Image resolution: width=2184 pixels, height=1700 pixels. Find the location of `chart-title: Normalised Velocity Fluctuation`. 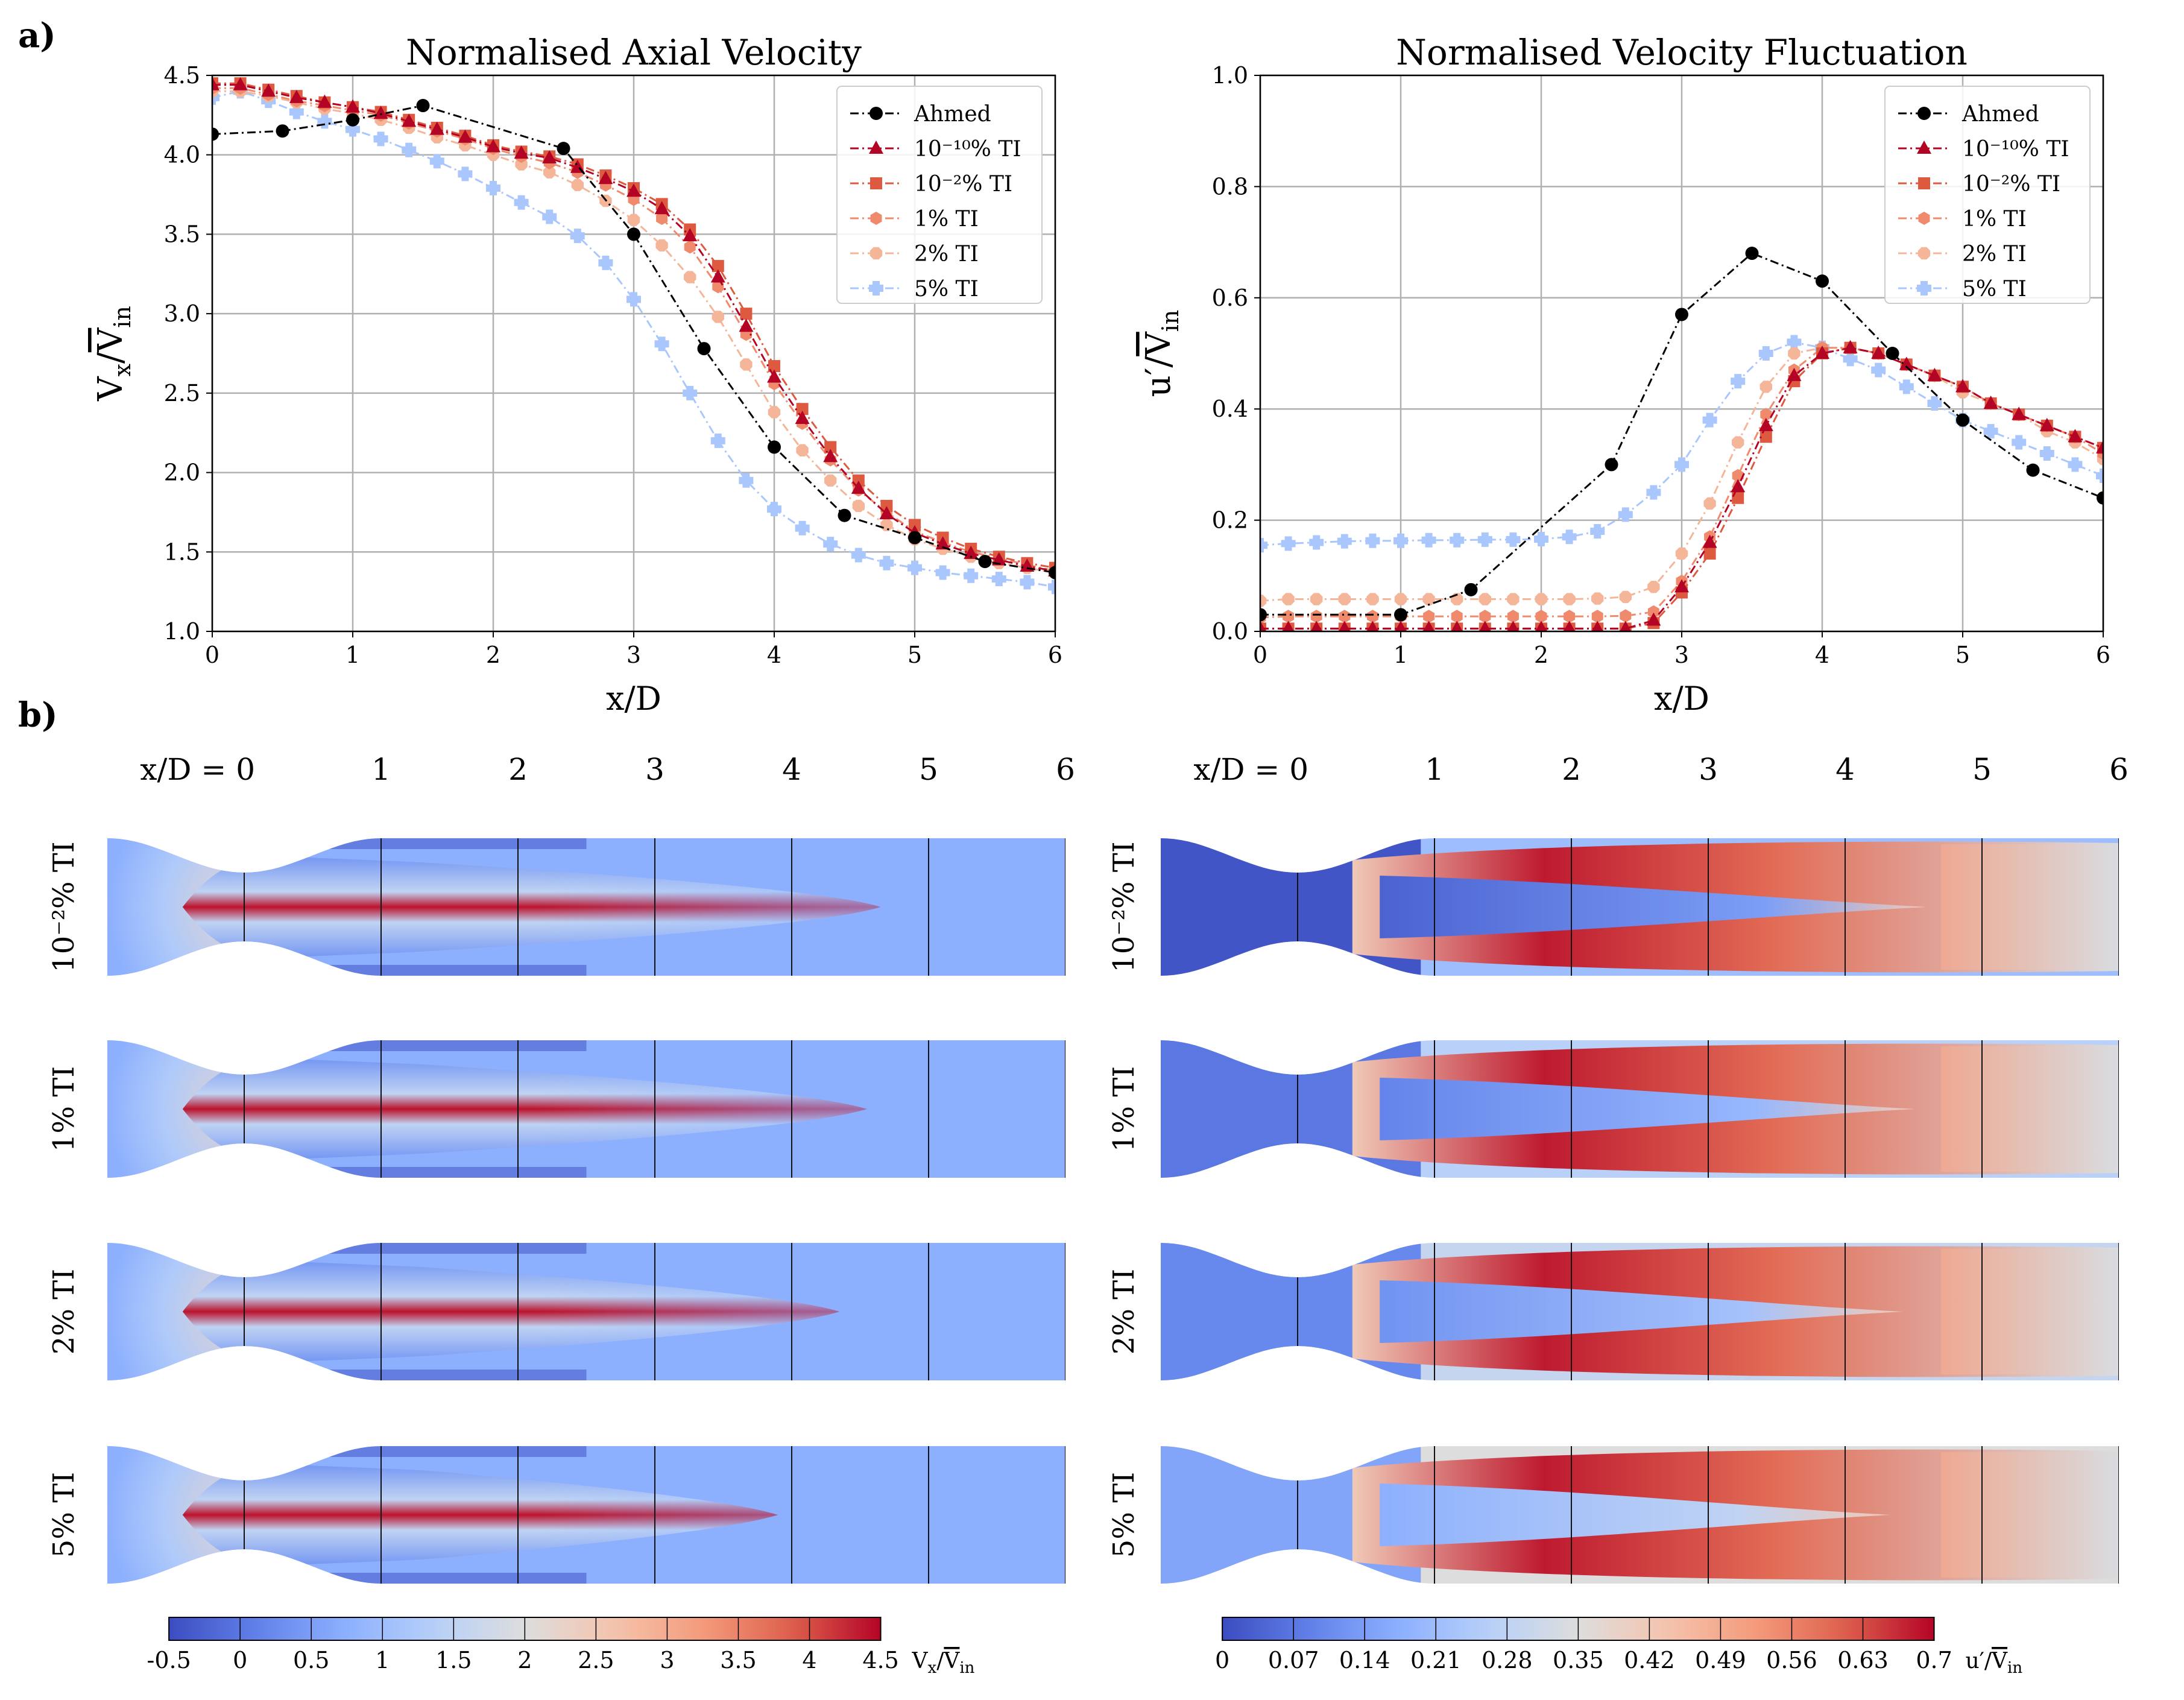

chart-title: Normalised Velocity Fluctuation is located at coordinates (1682, 52).